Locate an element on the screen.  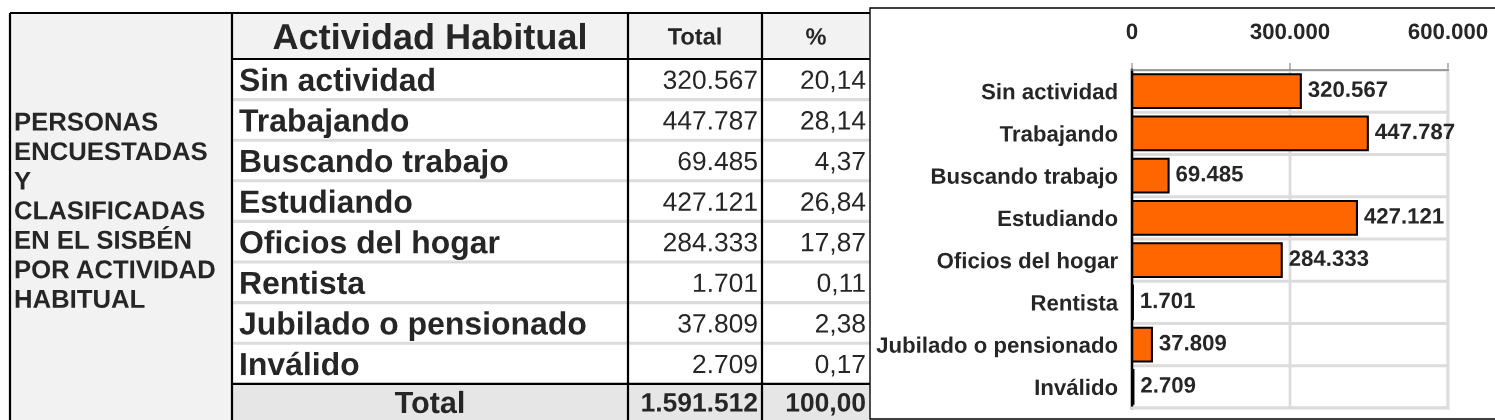
y-tick-label: Sin actividad is located at coordinates (1049, 91).